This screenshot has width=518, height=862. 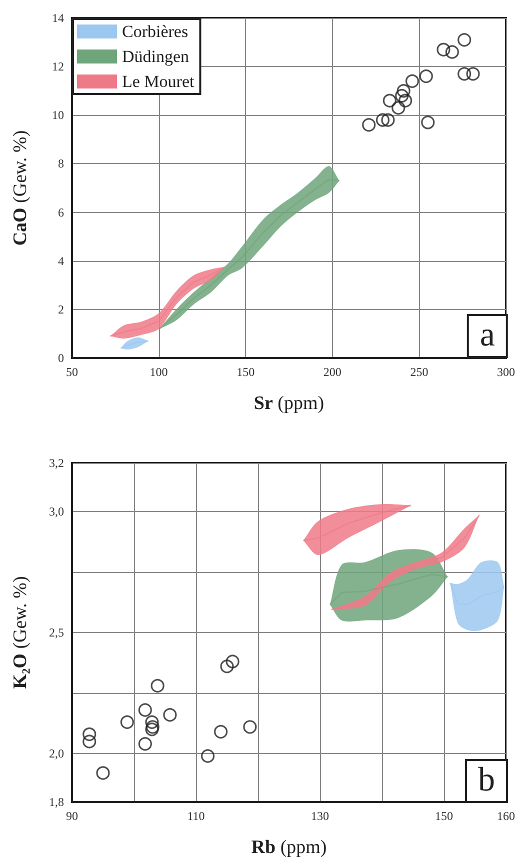 What do you see at coordinates (155, 31) in the screenshot?
I see `legend-label: Corbières` at bounding box center [155, 31].